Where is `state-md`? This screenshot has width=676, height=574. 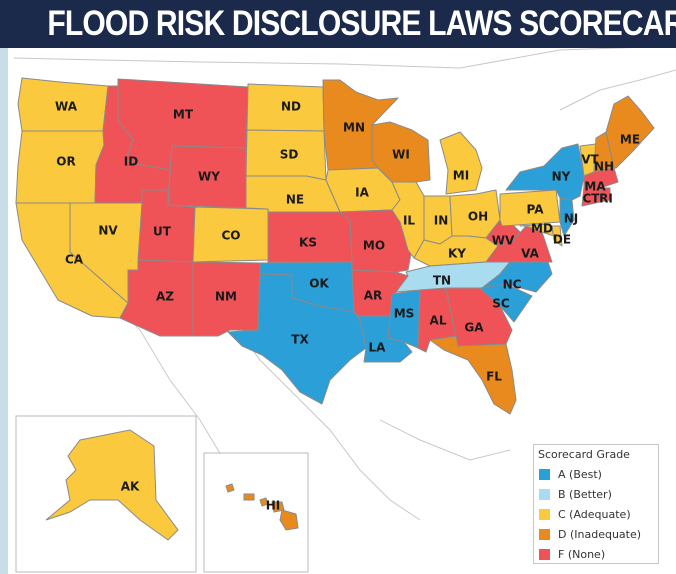
state-md is located at coordinates (537, 230).